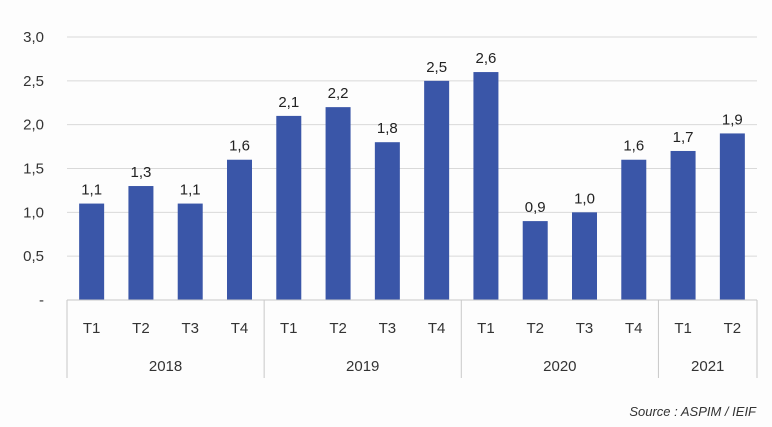 The height and width of the screenshot is (427, 772). I want to click on data-label: 2,6, so click(485, 58).